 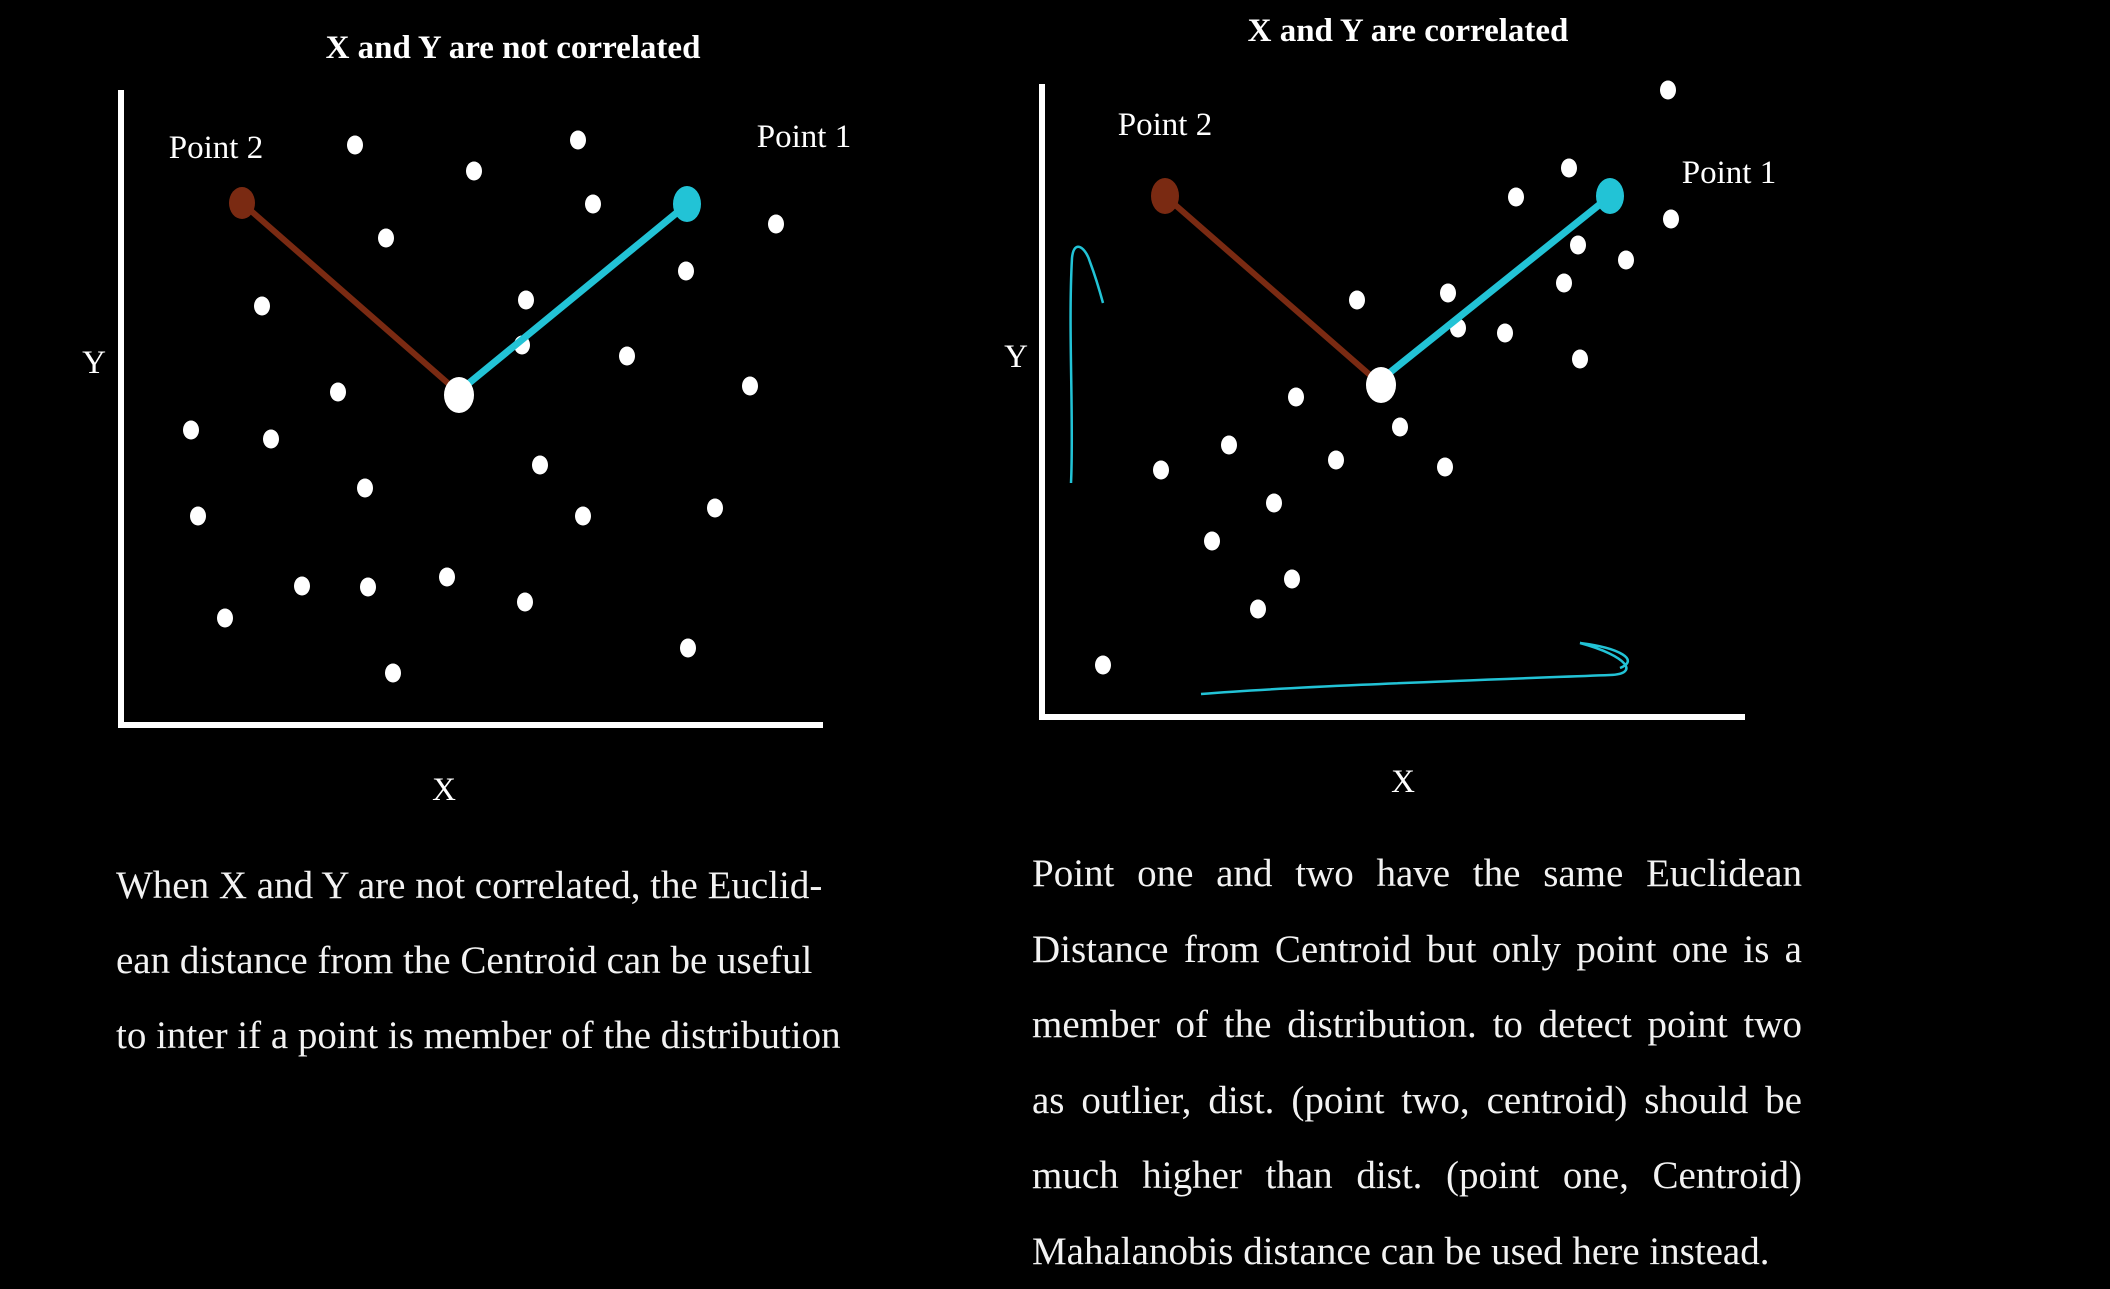 I want to click on right-y-direction-arrow, so click(x=1087, y=365).